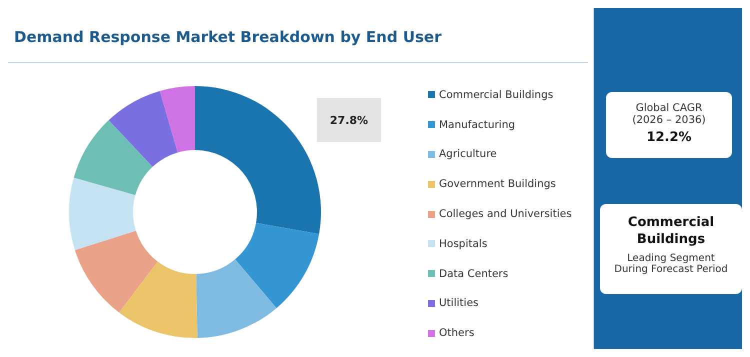  Describe the element at coordinates (474, 274) in the screenshot. I see `legend-label: Data Centers` at that location.